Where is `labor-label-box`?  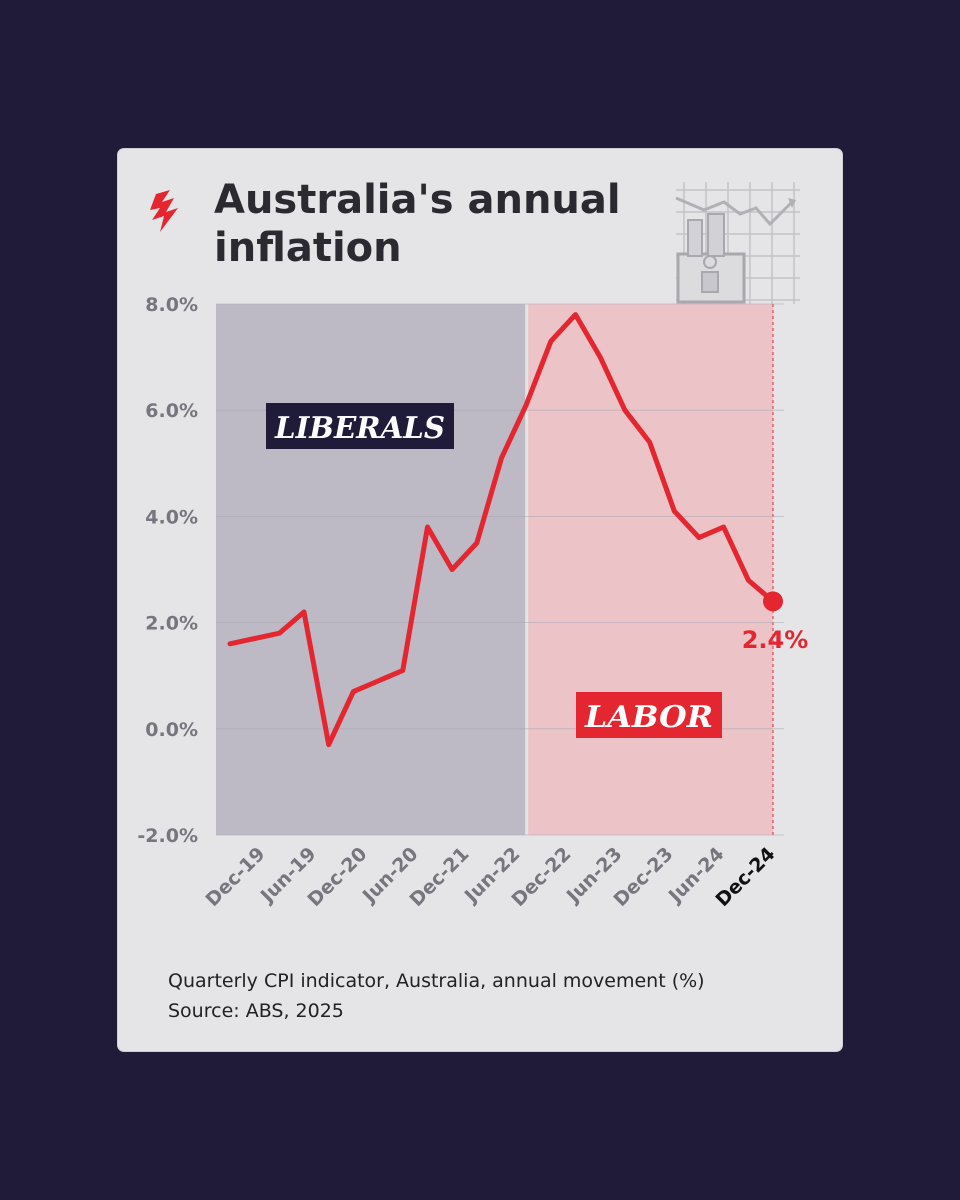
labor-label-box is located at coordinates (649, 715).